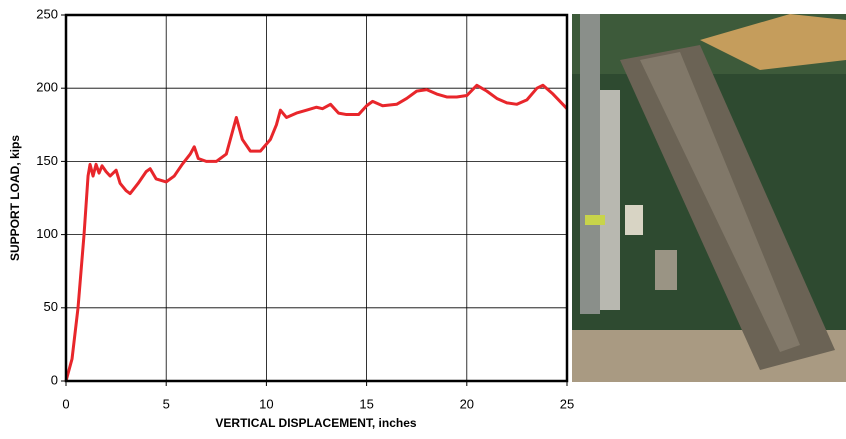  I want to click on x-tick-label: 25, so click(567, 403).